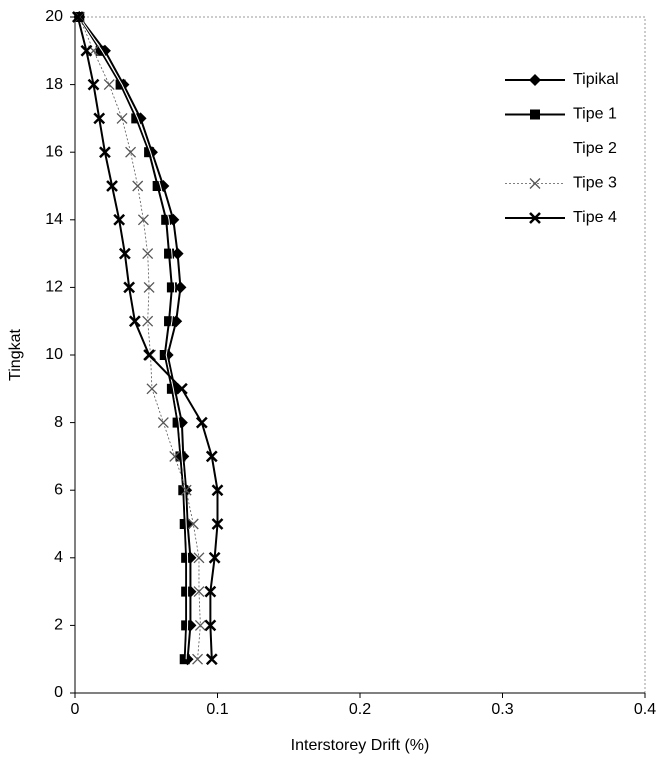 The width and height of the screenshot is (660, 761). I want to click on legend-label: Tipe 3, so click(595, 183).